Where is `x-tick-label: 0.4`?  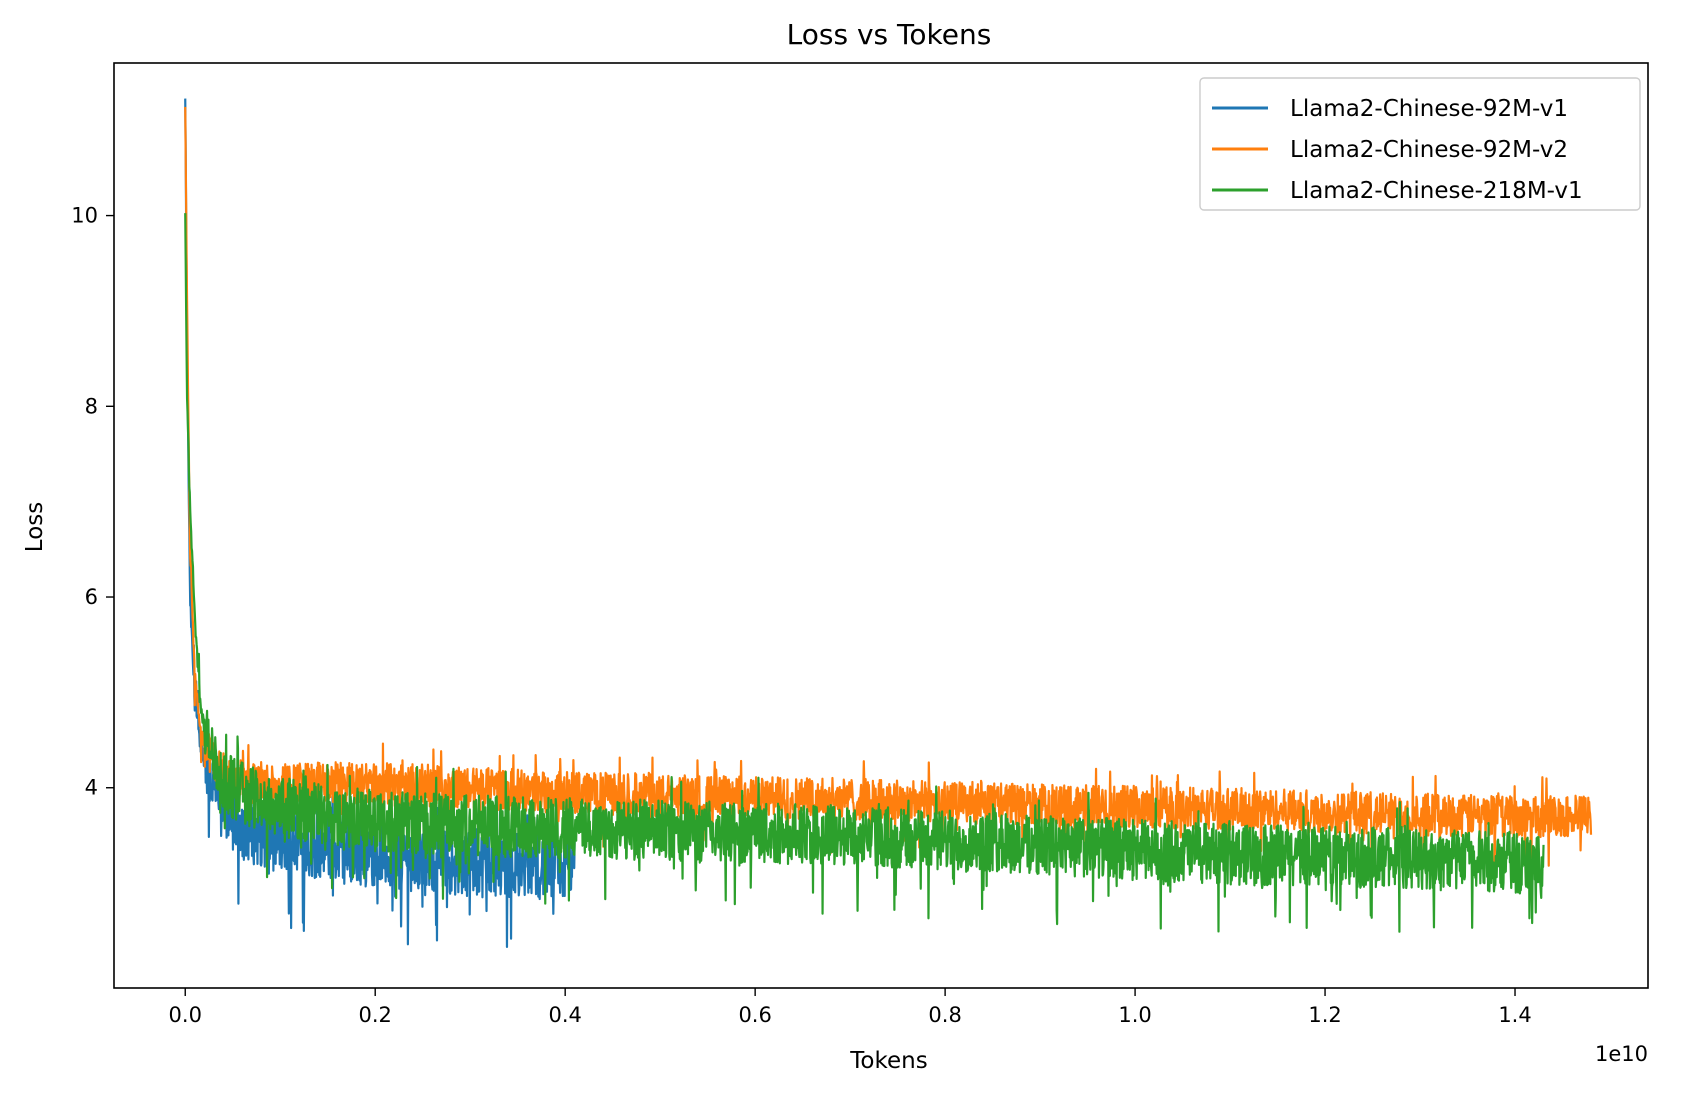
x-tick-label: 0.4 is located at coordinates (564, 1015).